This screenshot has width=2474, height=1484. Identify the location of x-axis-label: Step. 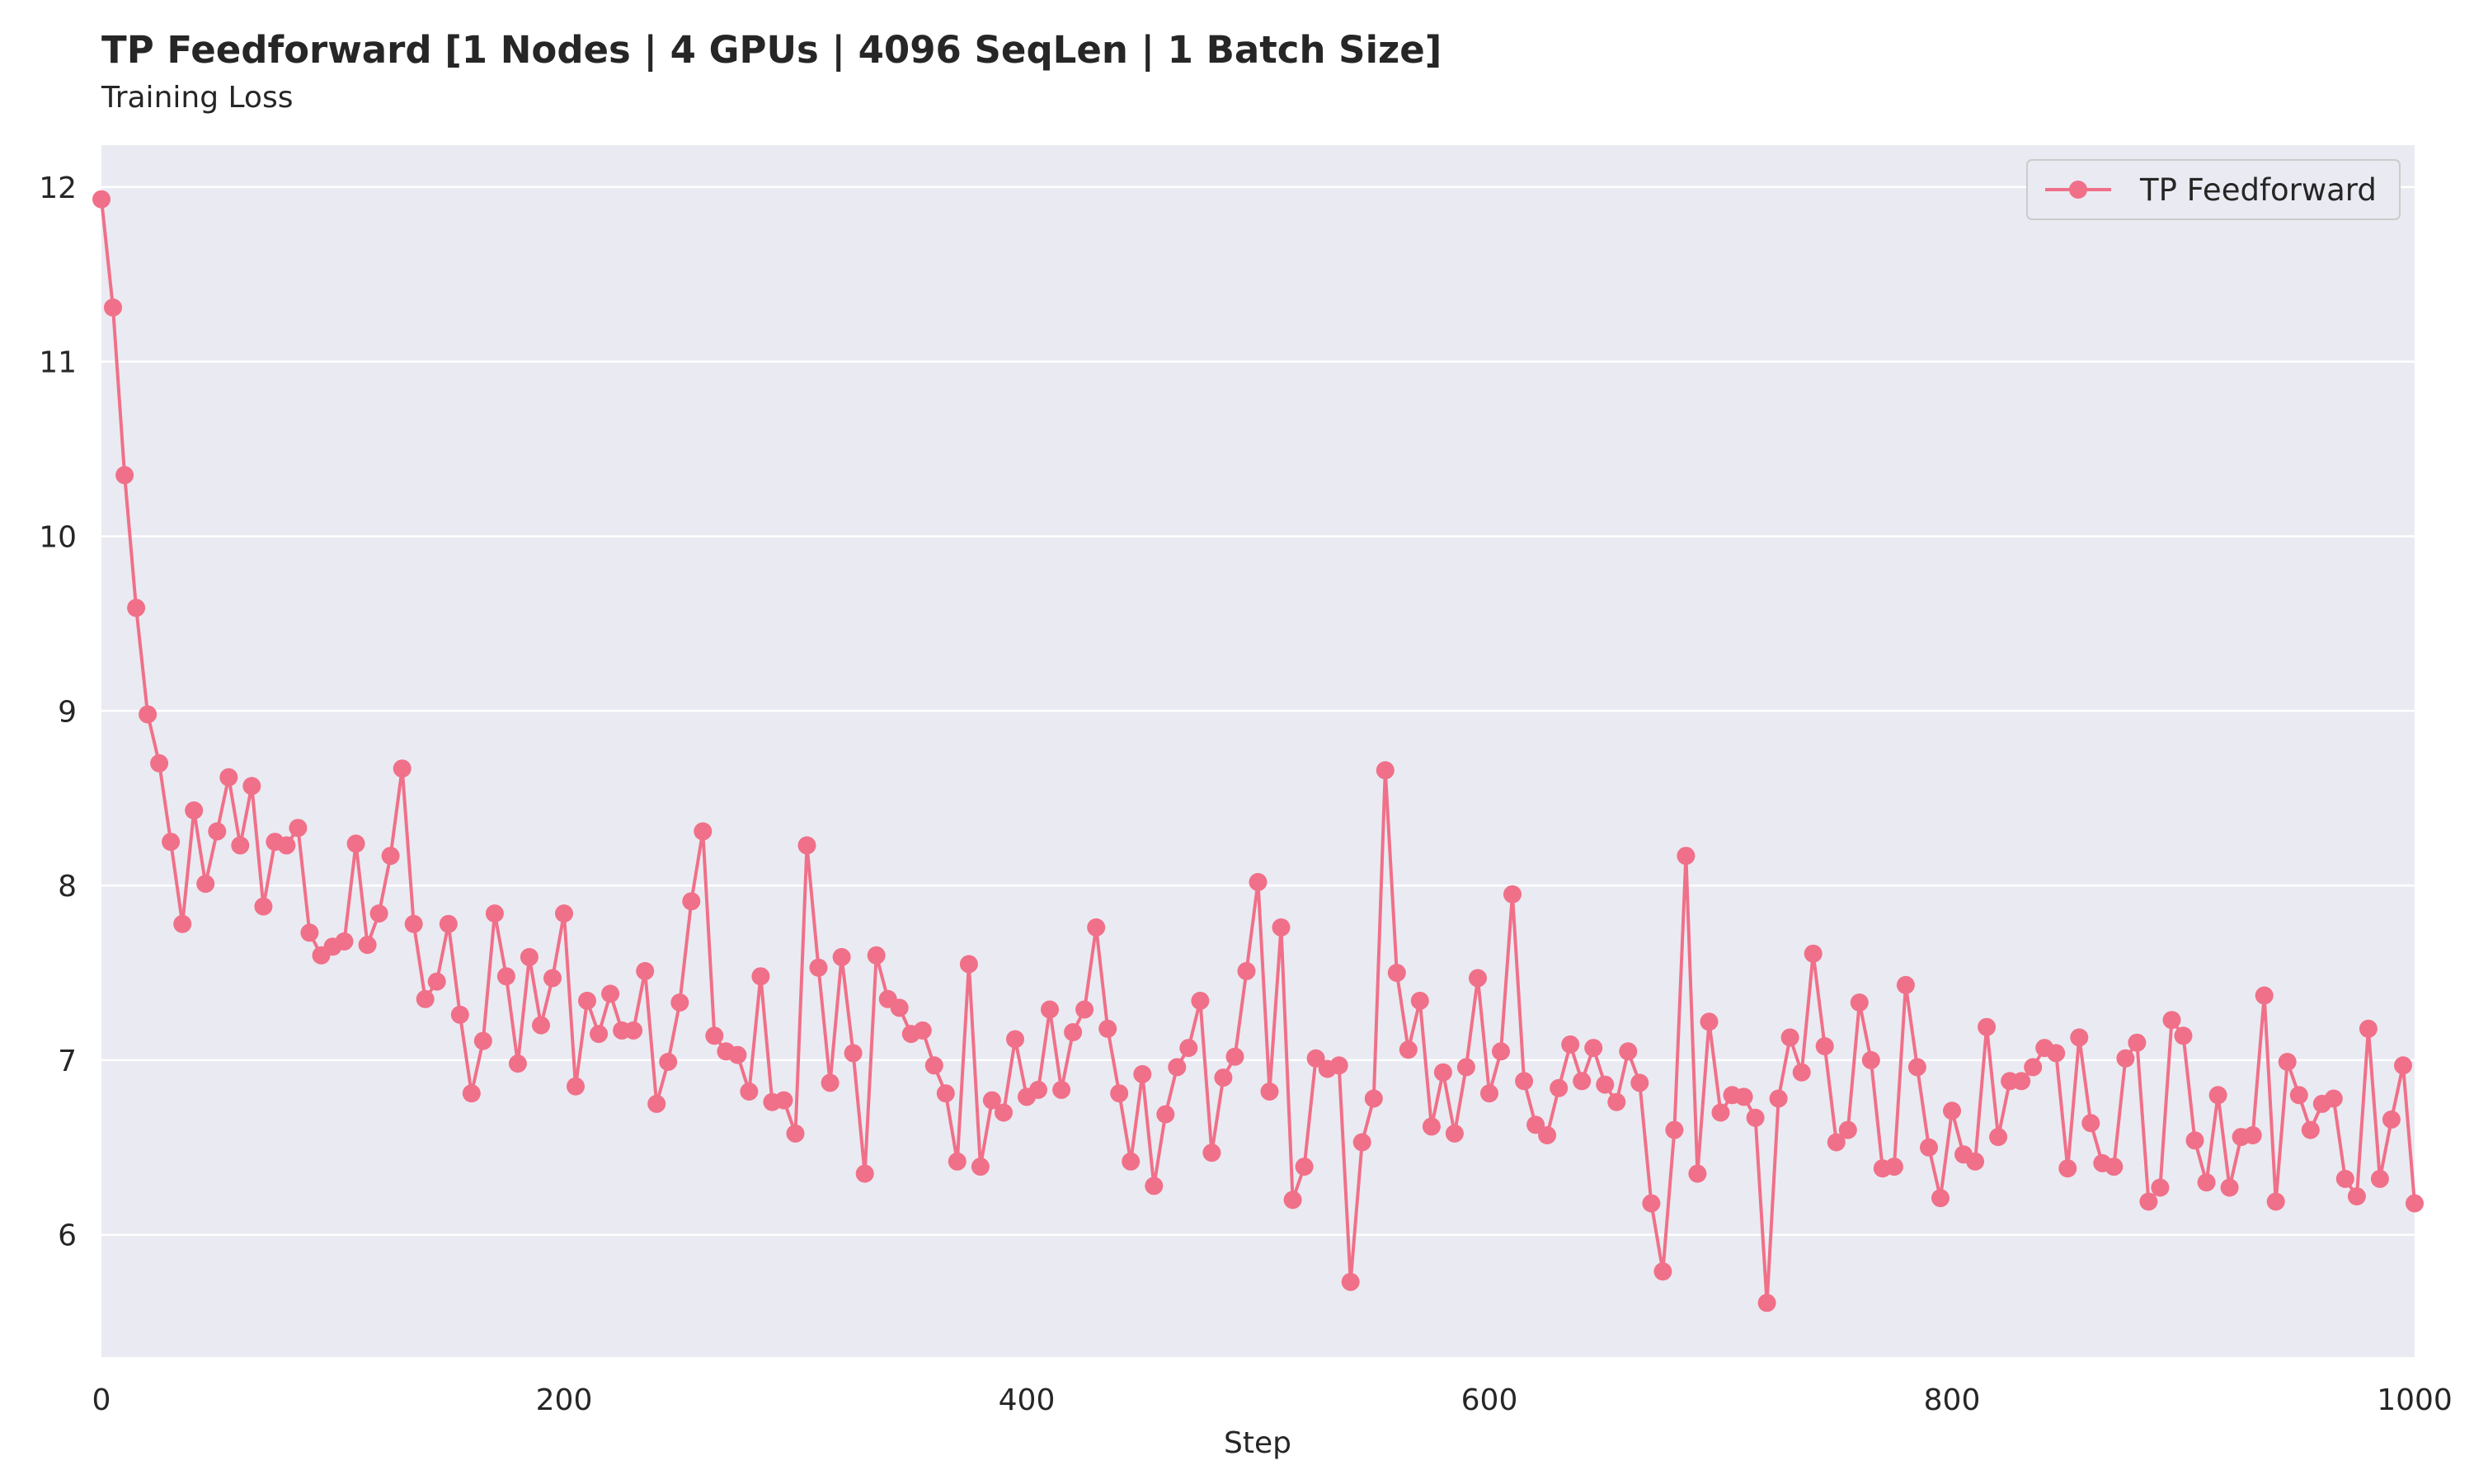
(1257, 1443).